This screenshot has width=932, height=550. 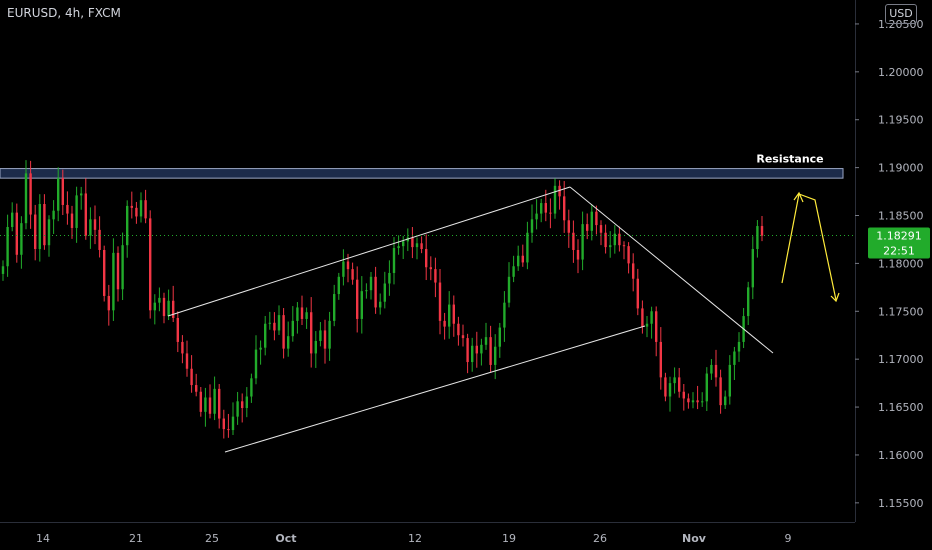 What do you see at coordinates (901, 407) in the screenshot?
I see `y-tick-label: 1.16500` at bounding box center [901, 407].